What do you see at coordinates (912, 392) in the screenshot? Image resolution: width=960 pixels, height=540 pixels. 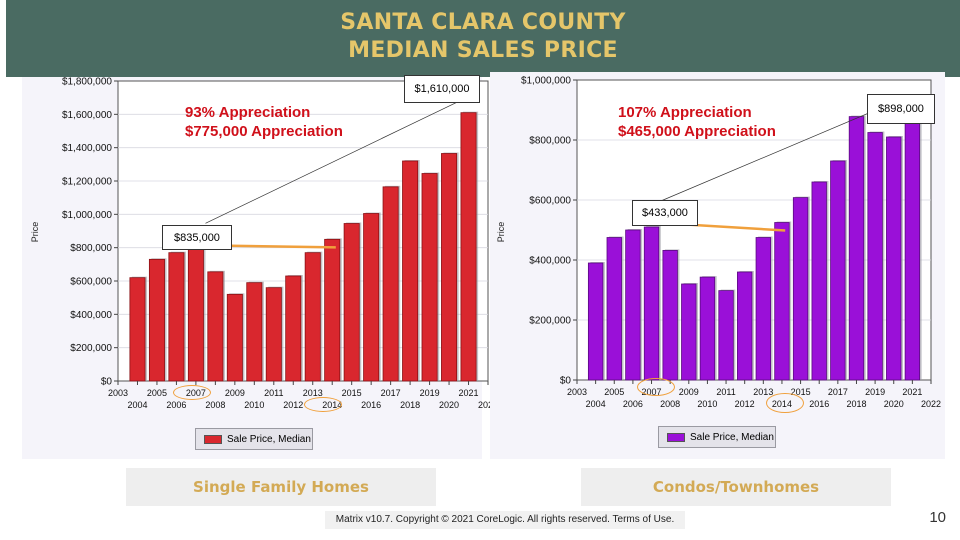 I see `condo-x-tick-label-2021: 2021` at bounding box center [912, 392].